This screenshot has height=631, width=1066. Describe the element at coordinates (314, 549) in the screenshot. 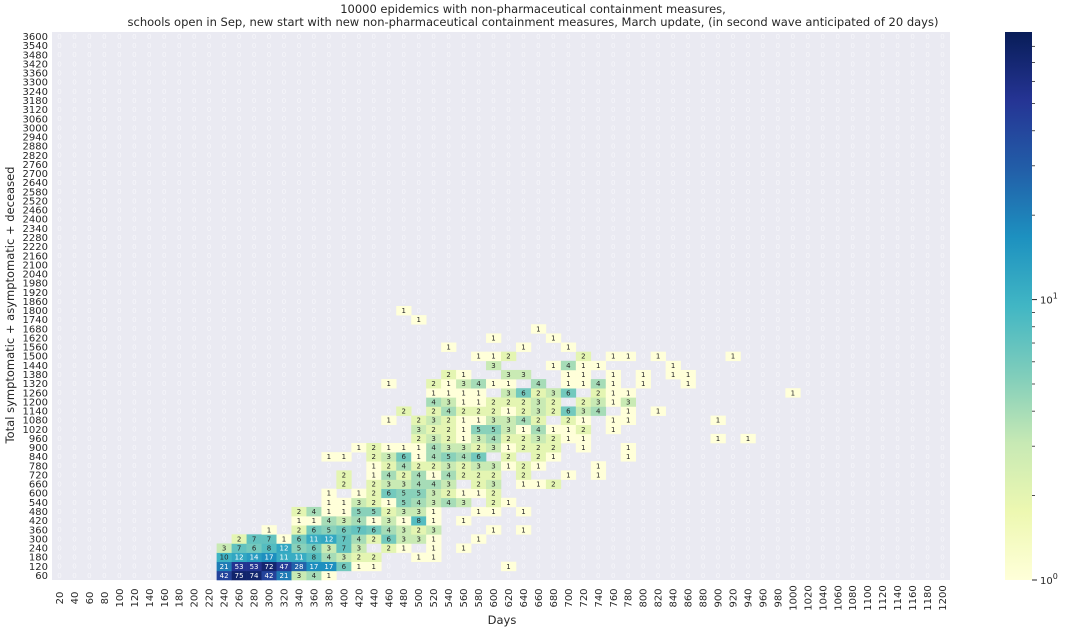

I see `cell-value-label: 6` at that location.